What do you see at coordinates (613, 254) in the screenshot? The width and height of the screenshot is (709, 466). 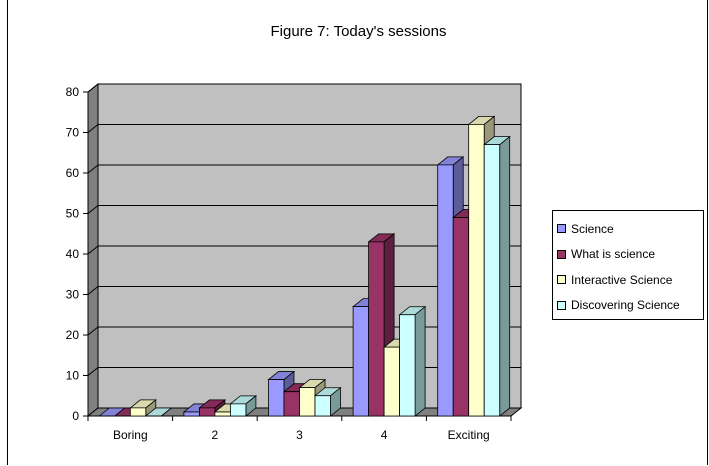 I see `legend-label: What is science` at bounding box center [613, 254].